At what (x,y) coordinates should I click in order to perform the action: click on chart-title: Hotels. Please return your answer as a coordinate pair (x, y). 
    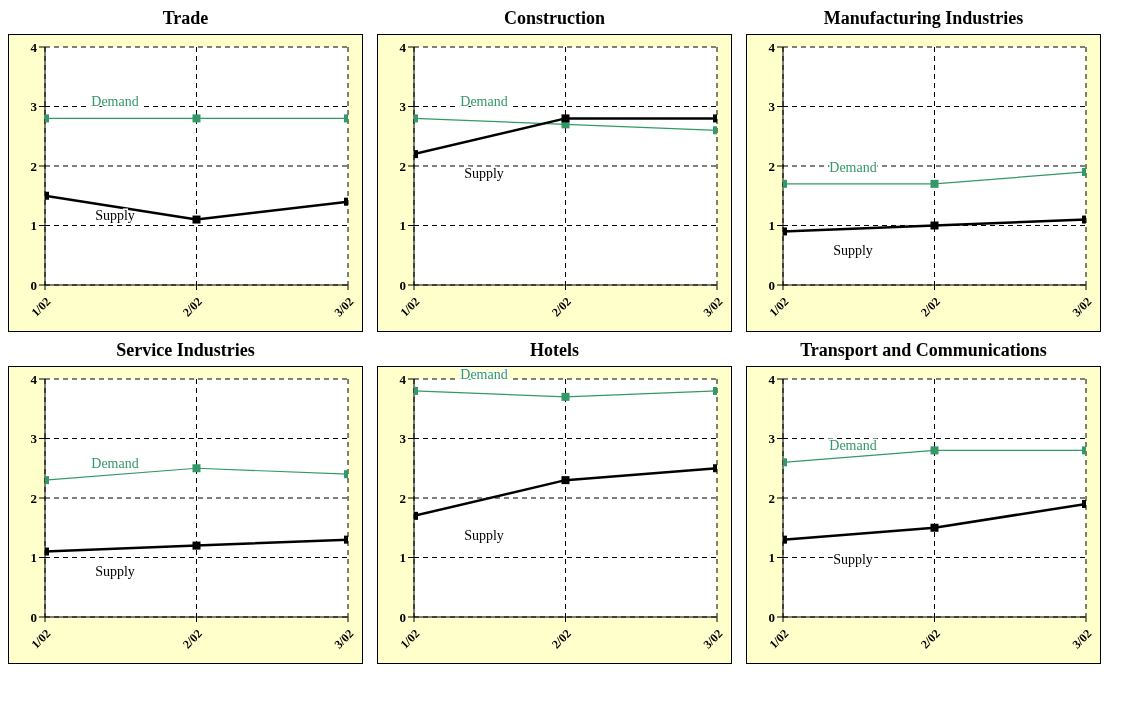
    Looking at the image, I should click on (554, 351).